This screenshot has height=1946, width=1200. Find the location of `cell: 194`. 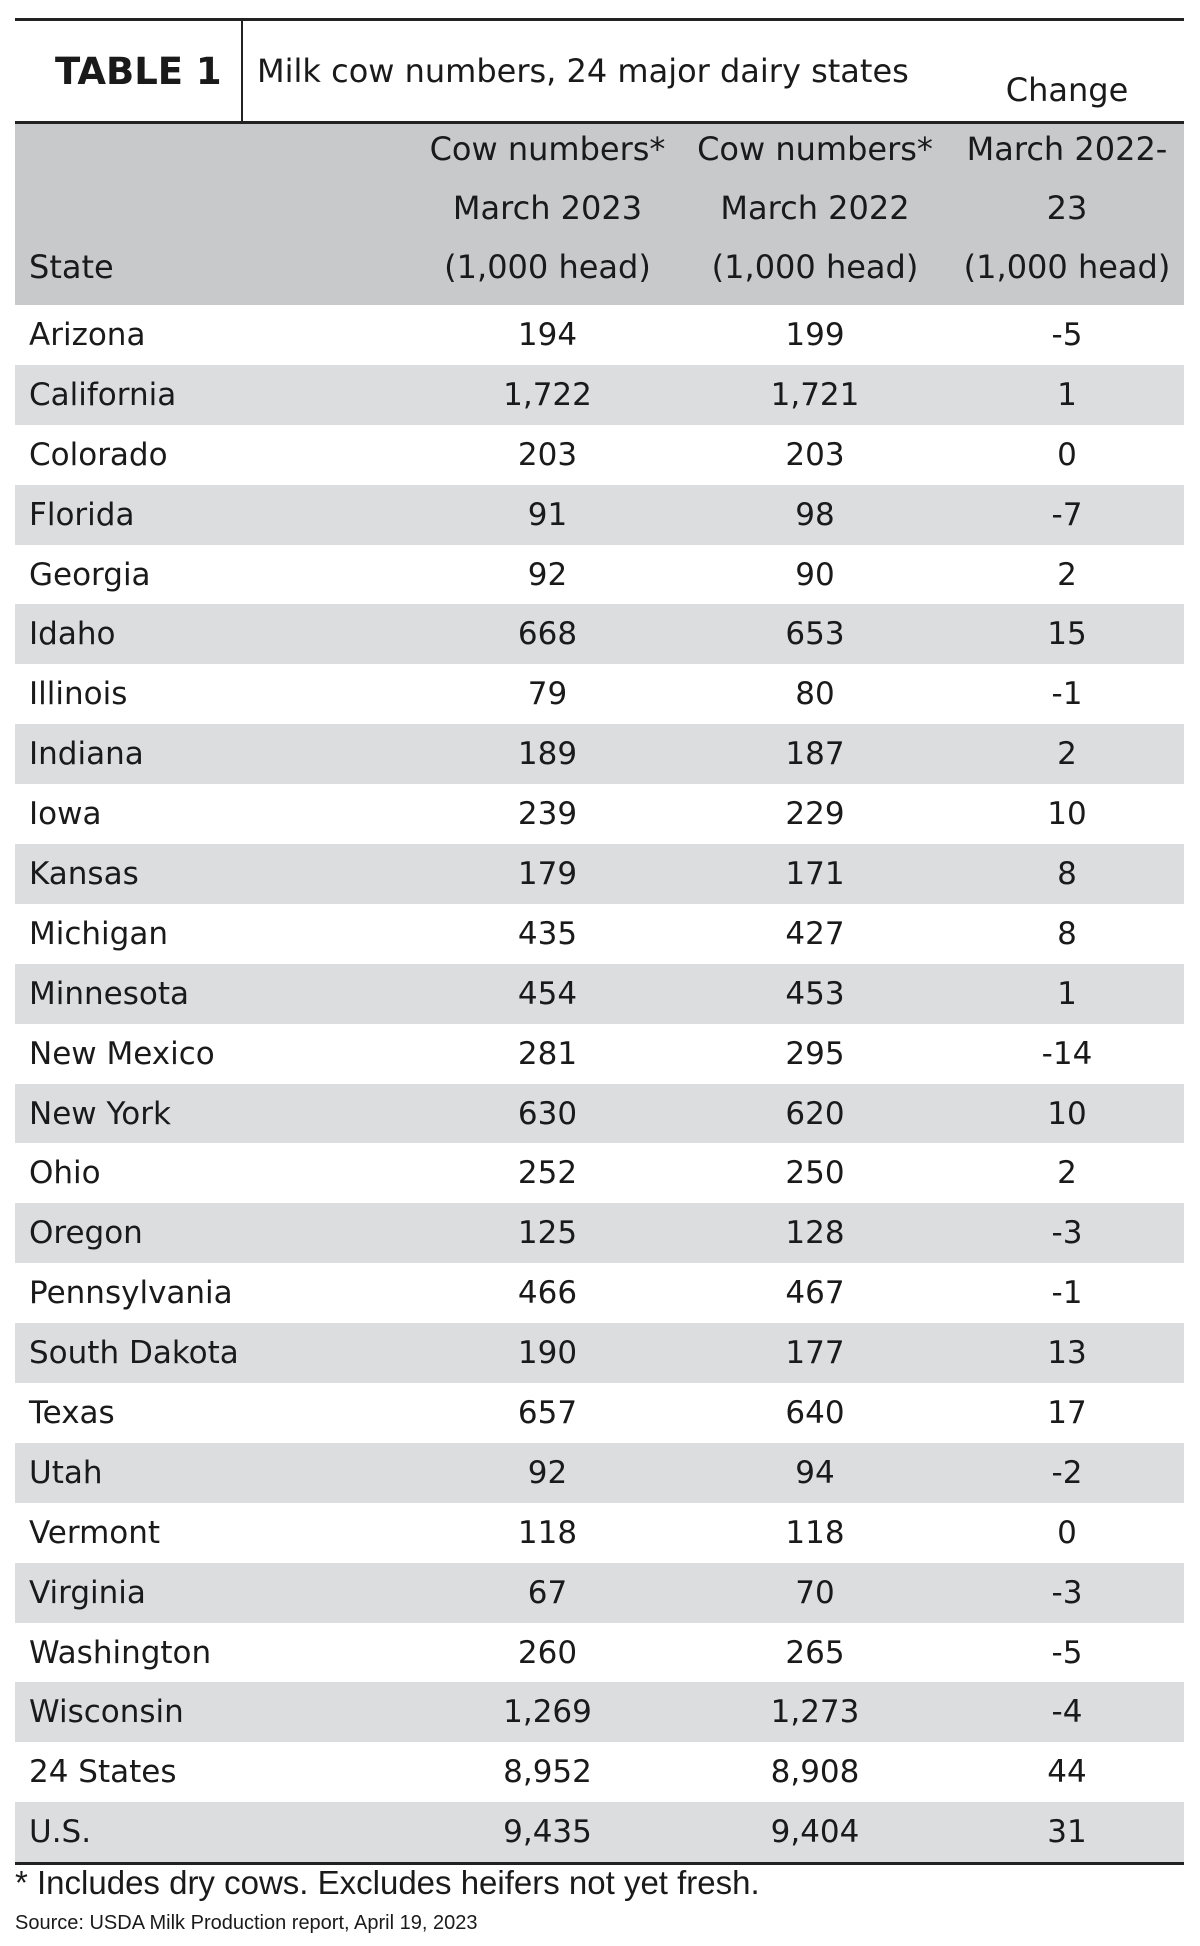

cell: 194 is located at coordinates (547, 334).